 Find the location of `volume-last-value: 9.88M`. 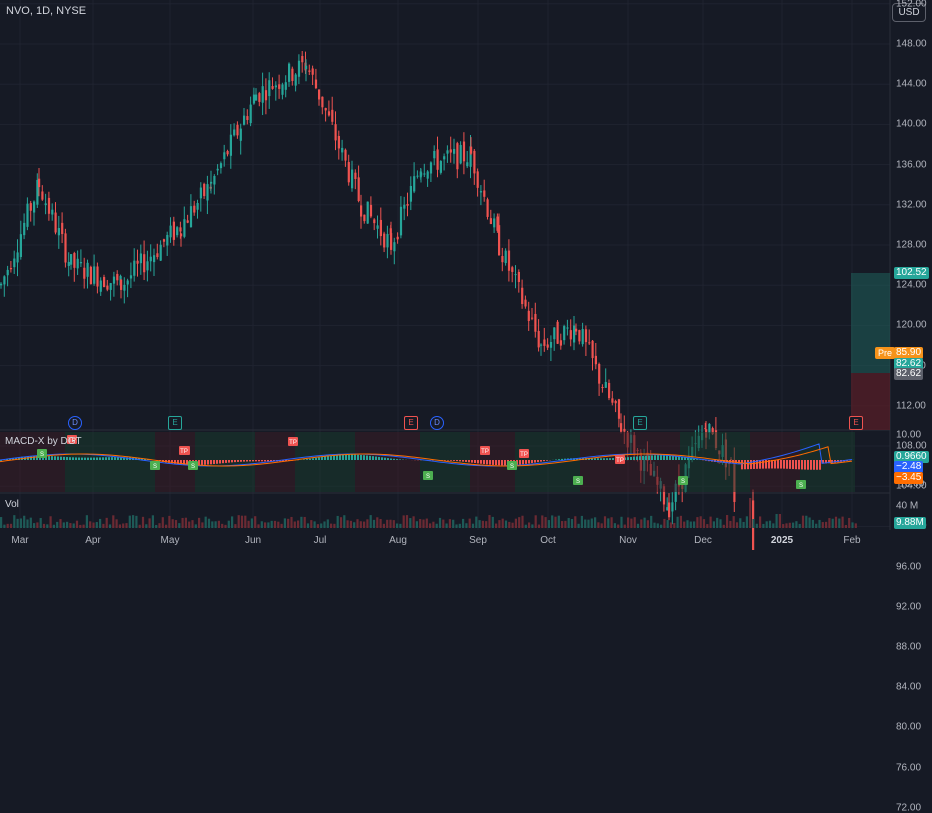

volume-last-value: 9.88M is located at coordinates (910, 523).